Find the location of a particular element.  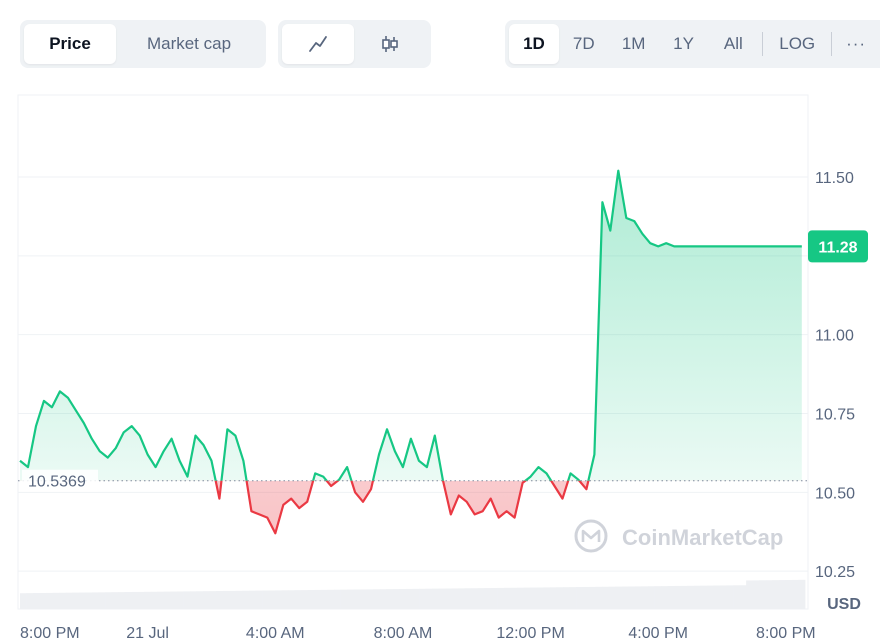

baseline-label-bg is located at coordinates (60, 480).